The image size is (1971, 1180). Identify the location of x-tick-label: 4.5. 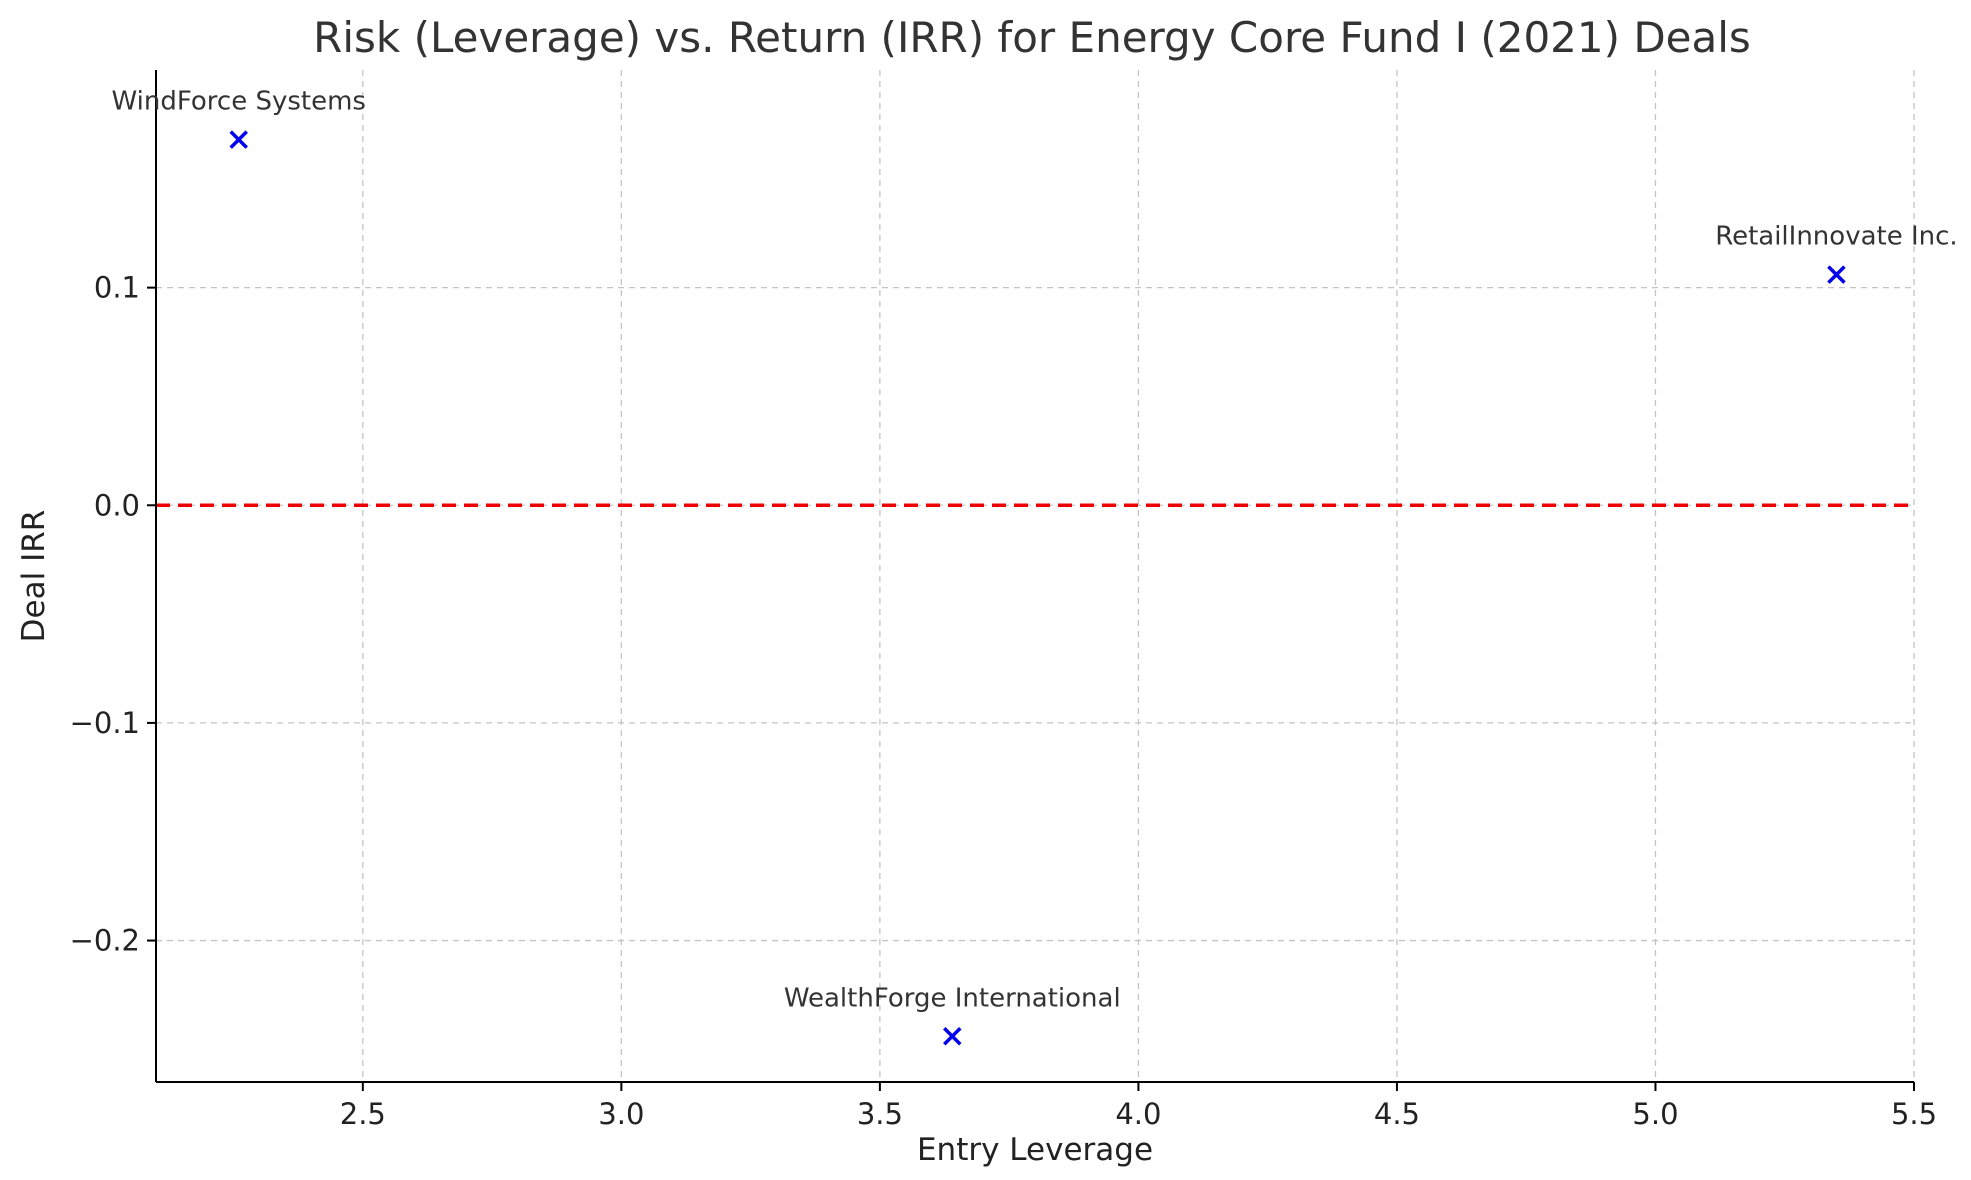
(1397, 1114).